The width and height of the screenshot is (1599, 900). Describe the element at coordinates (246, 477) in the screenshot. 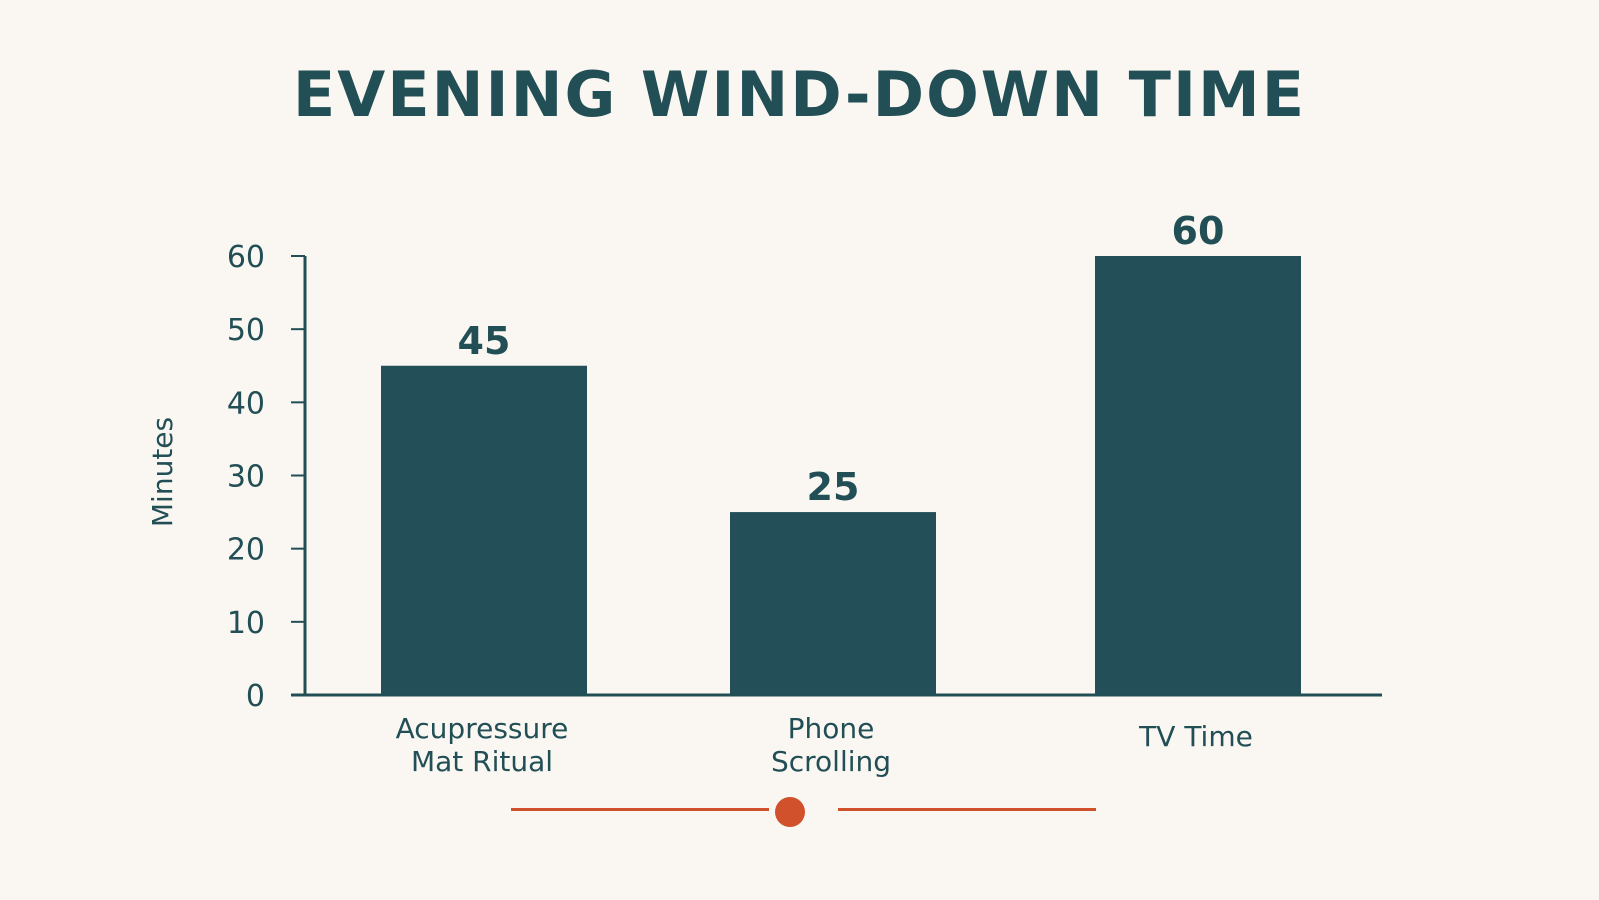

I see `y-tick-label: 30` at that location.